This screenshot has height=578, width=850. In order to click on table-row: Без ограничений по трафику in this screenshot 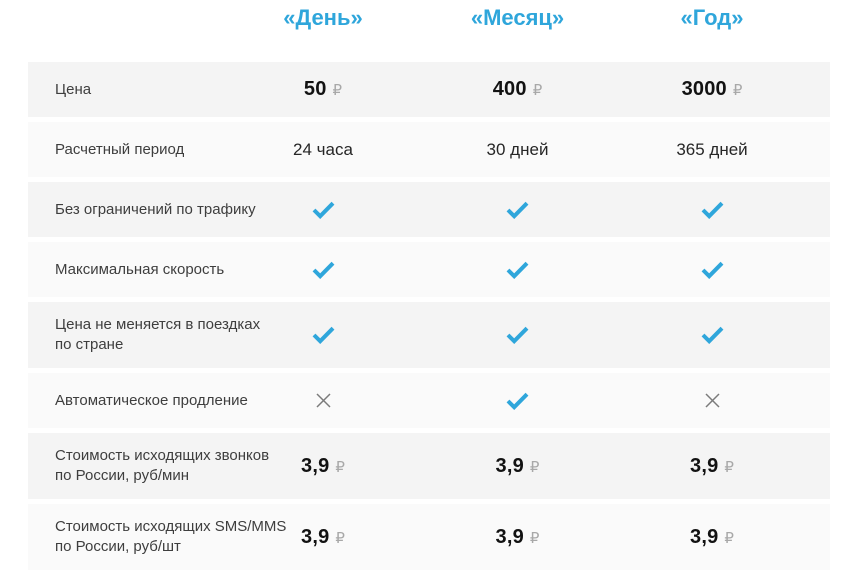, I will do `click(429, 209)`.